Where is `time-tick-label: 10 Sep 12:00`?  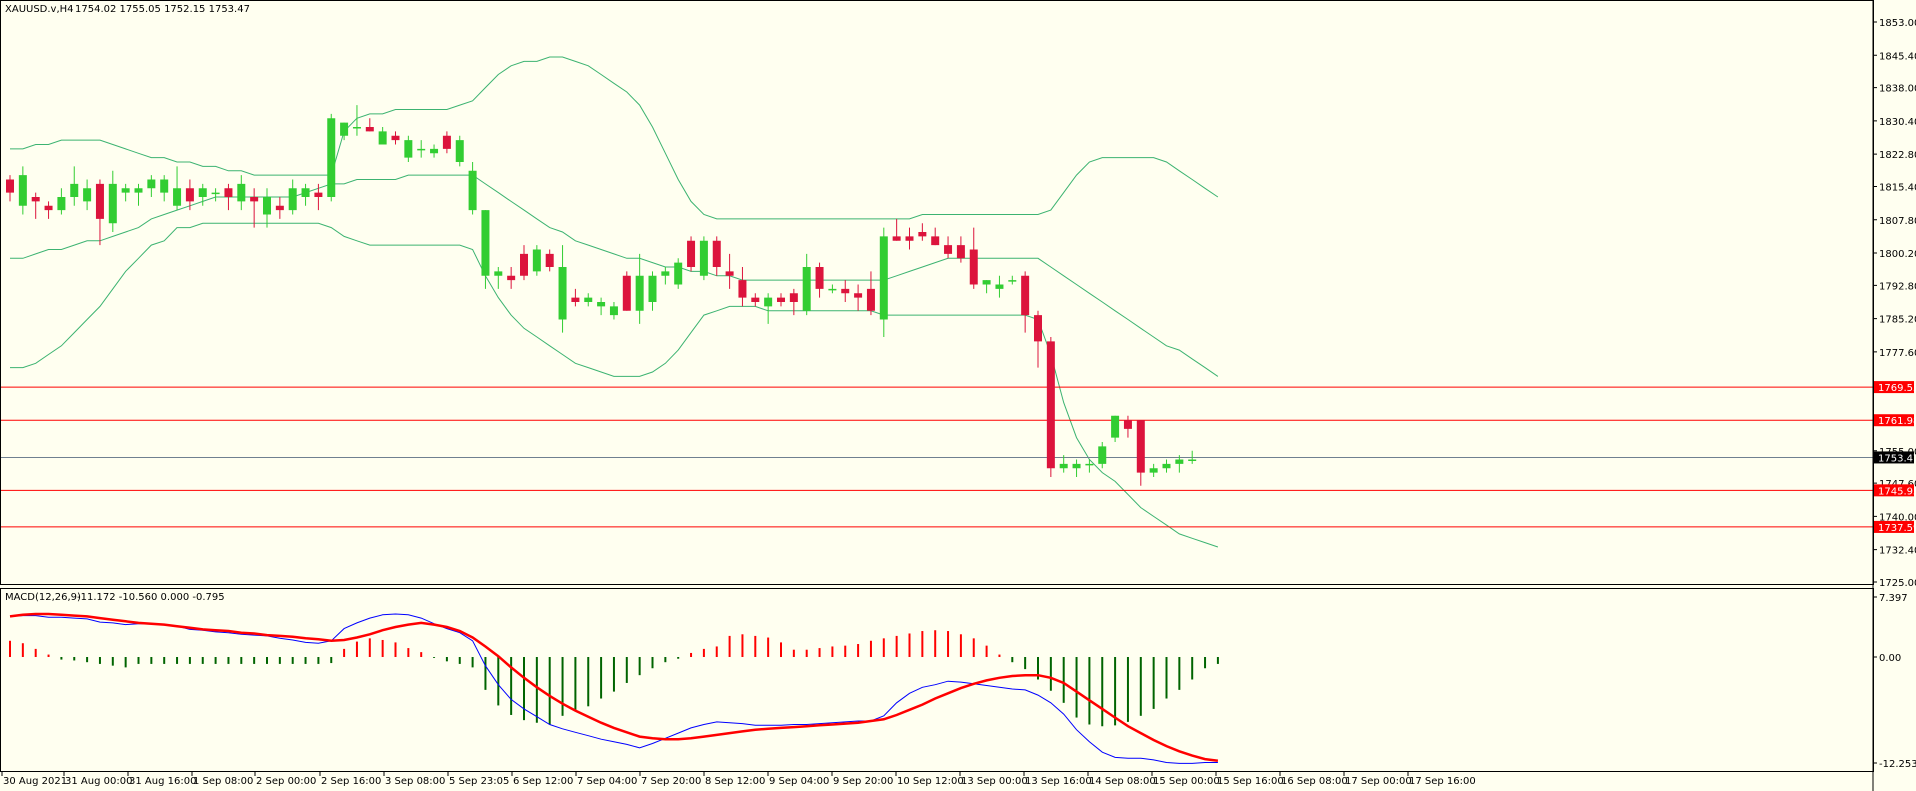
time-tick-label: 10 Sep 12:00 is located at coordinates (930, 781).